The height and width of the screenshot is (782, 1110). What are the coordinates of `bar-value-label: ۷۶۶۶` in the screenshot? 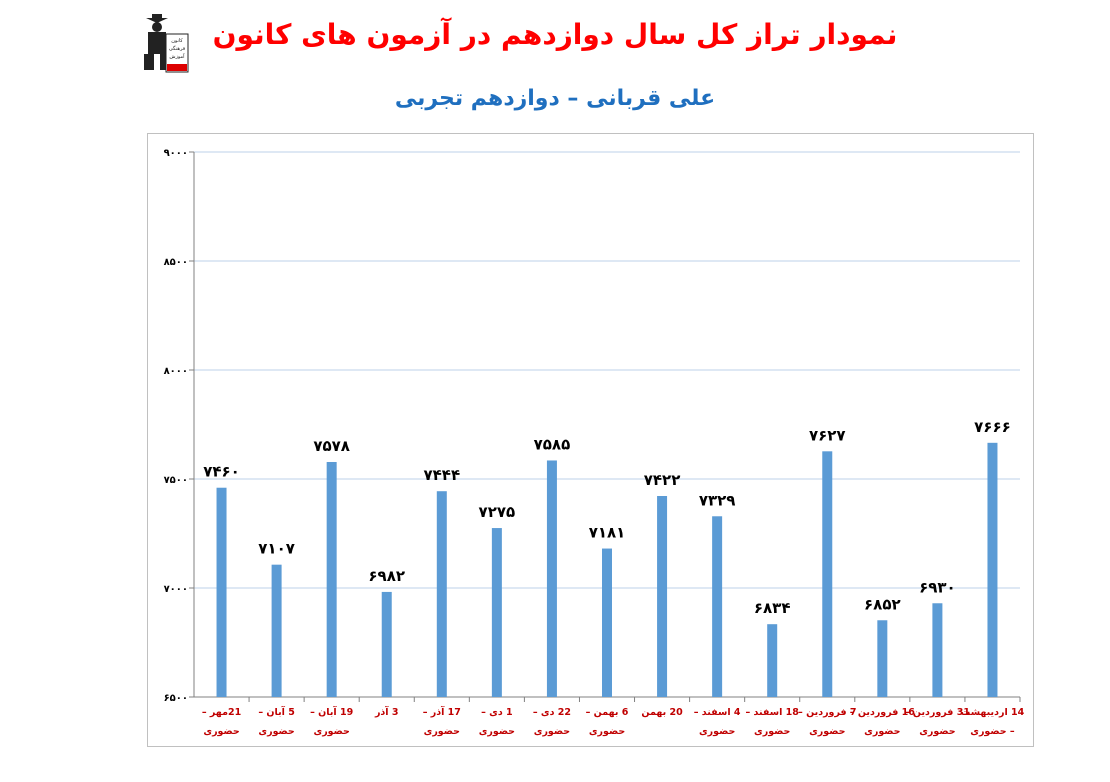 It's located at (992, 427).